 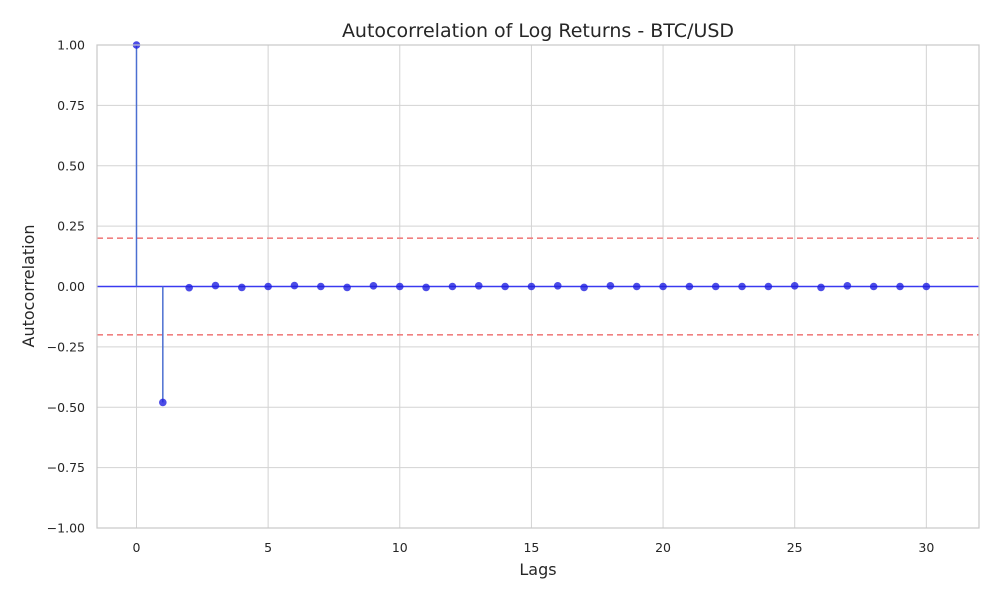 What do you see at coordinates (66, 407) in the screenshot?
I see `y-tick-label: −0.50` at bounding box center [66, 407].